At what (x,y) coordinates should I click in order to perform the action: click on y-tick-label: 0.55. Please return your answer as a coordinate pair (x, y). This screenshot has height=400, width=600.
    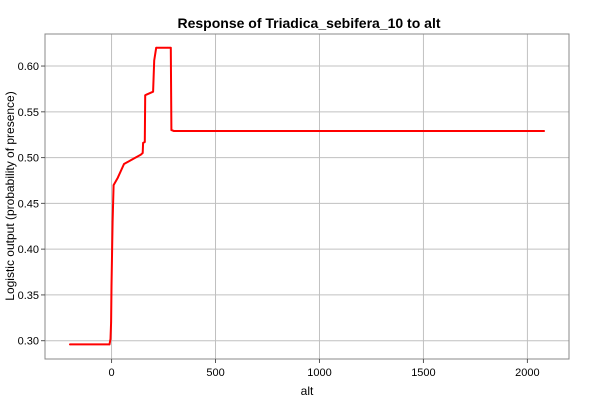
    Looking at the image, I should click on (28, 113).